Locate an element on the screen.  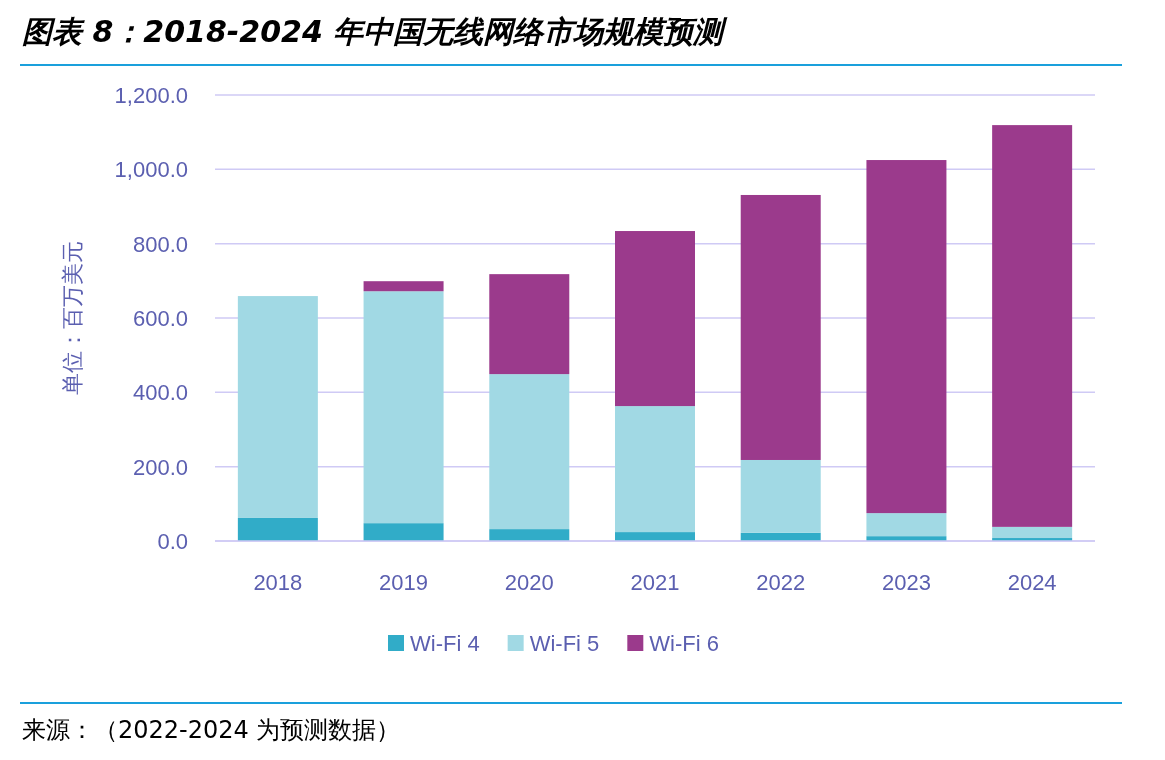
y-tick-label: 0.0 is located at coordinates (172, 541).